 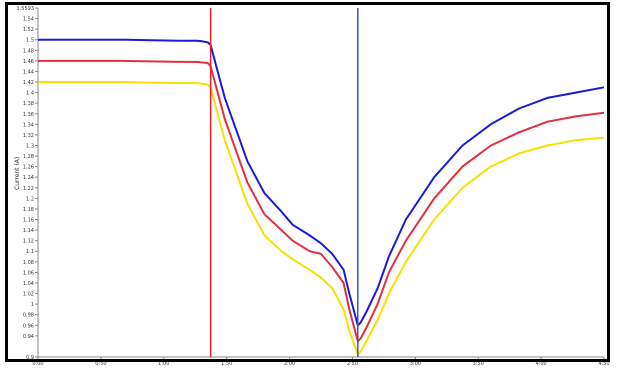 I want to click on y-tick-label: 1.5, so click(x=30, y=41).